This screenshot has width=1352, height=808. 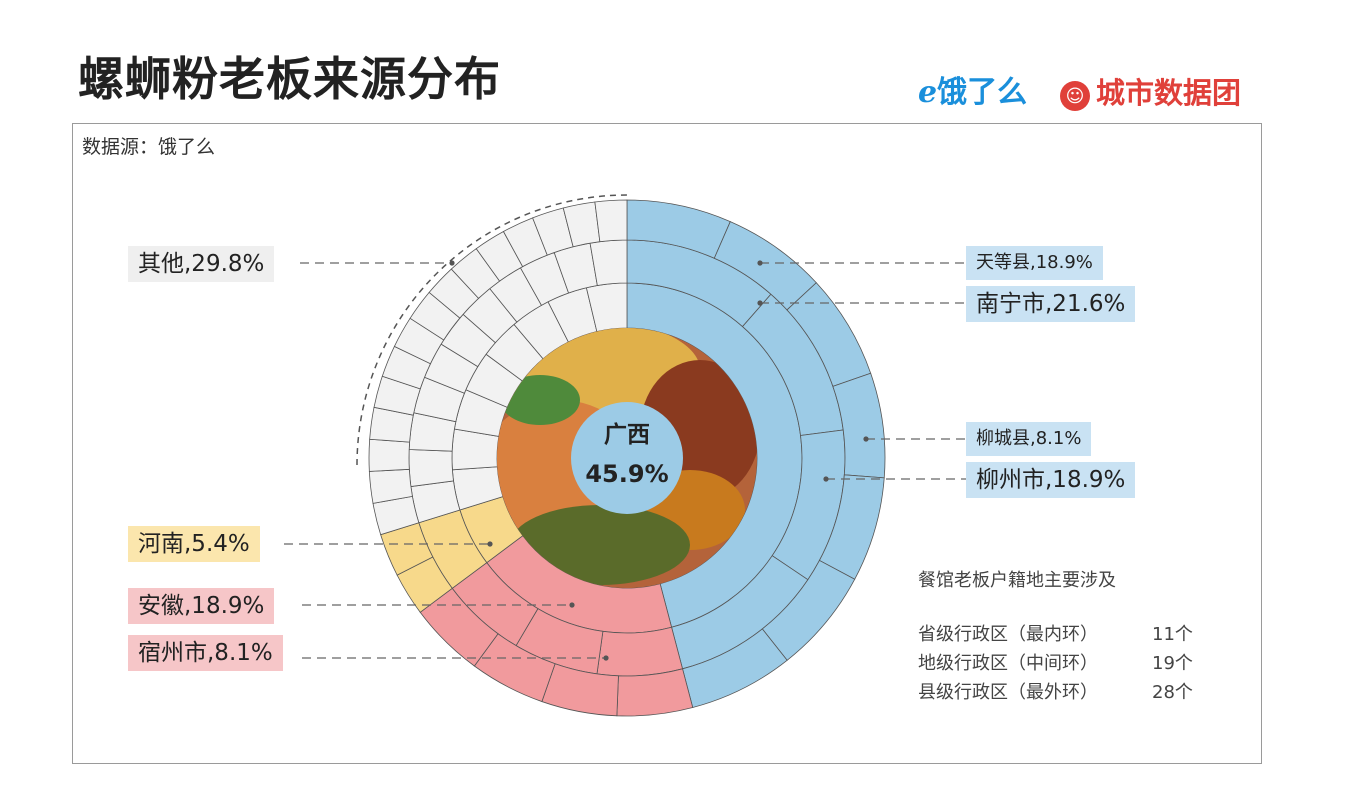 I want to click on label-suzhou: 宿州市,8.1%, so click(x=205, y=653).